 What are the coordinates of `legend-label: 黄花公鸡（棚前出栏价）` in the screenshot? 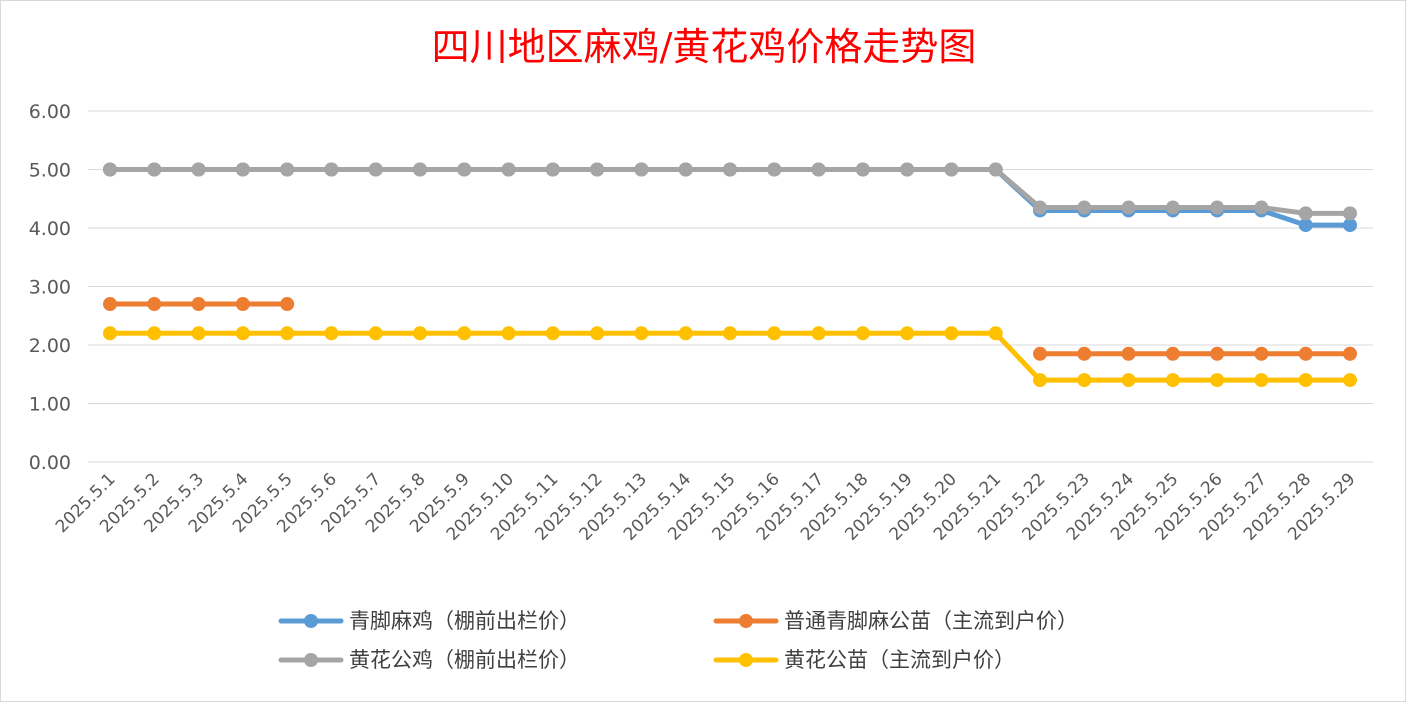 It's located at (464, 660).